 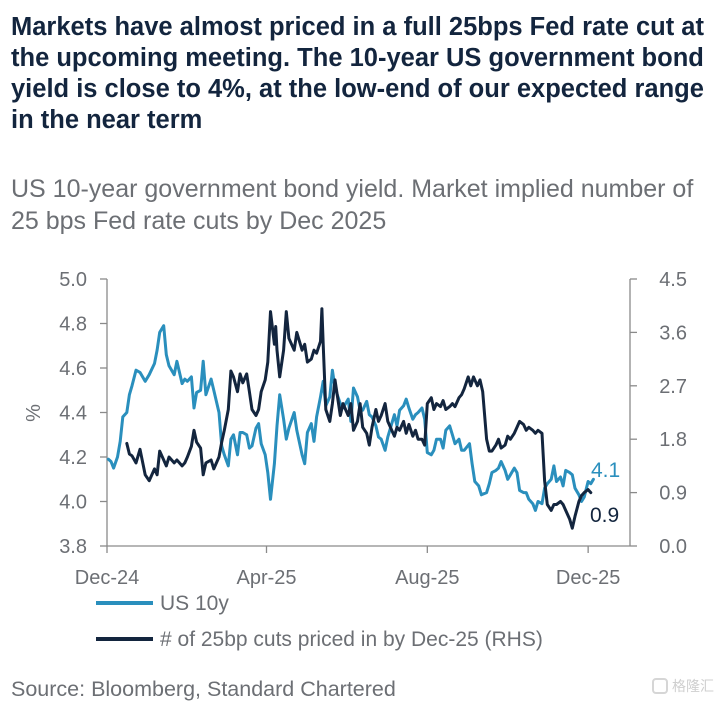 I want to click on y-left-tick-label: 4.4, so click(x=73, y=414).